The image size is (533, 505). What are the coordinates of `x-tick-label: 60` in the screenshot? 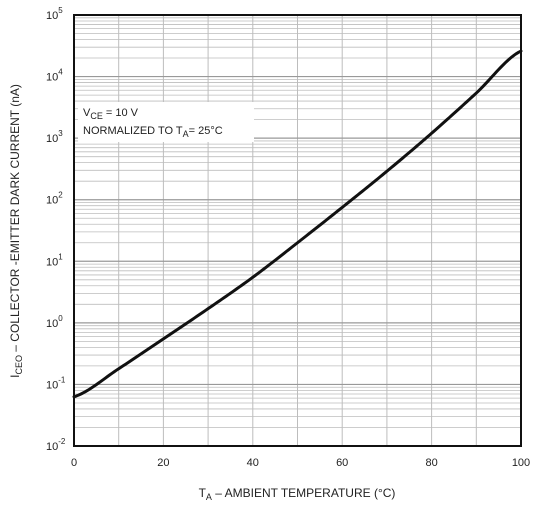 It's located at (342, 463).